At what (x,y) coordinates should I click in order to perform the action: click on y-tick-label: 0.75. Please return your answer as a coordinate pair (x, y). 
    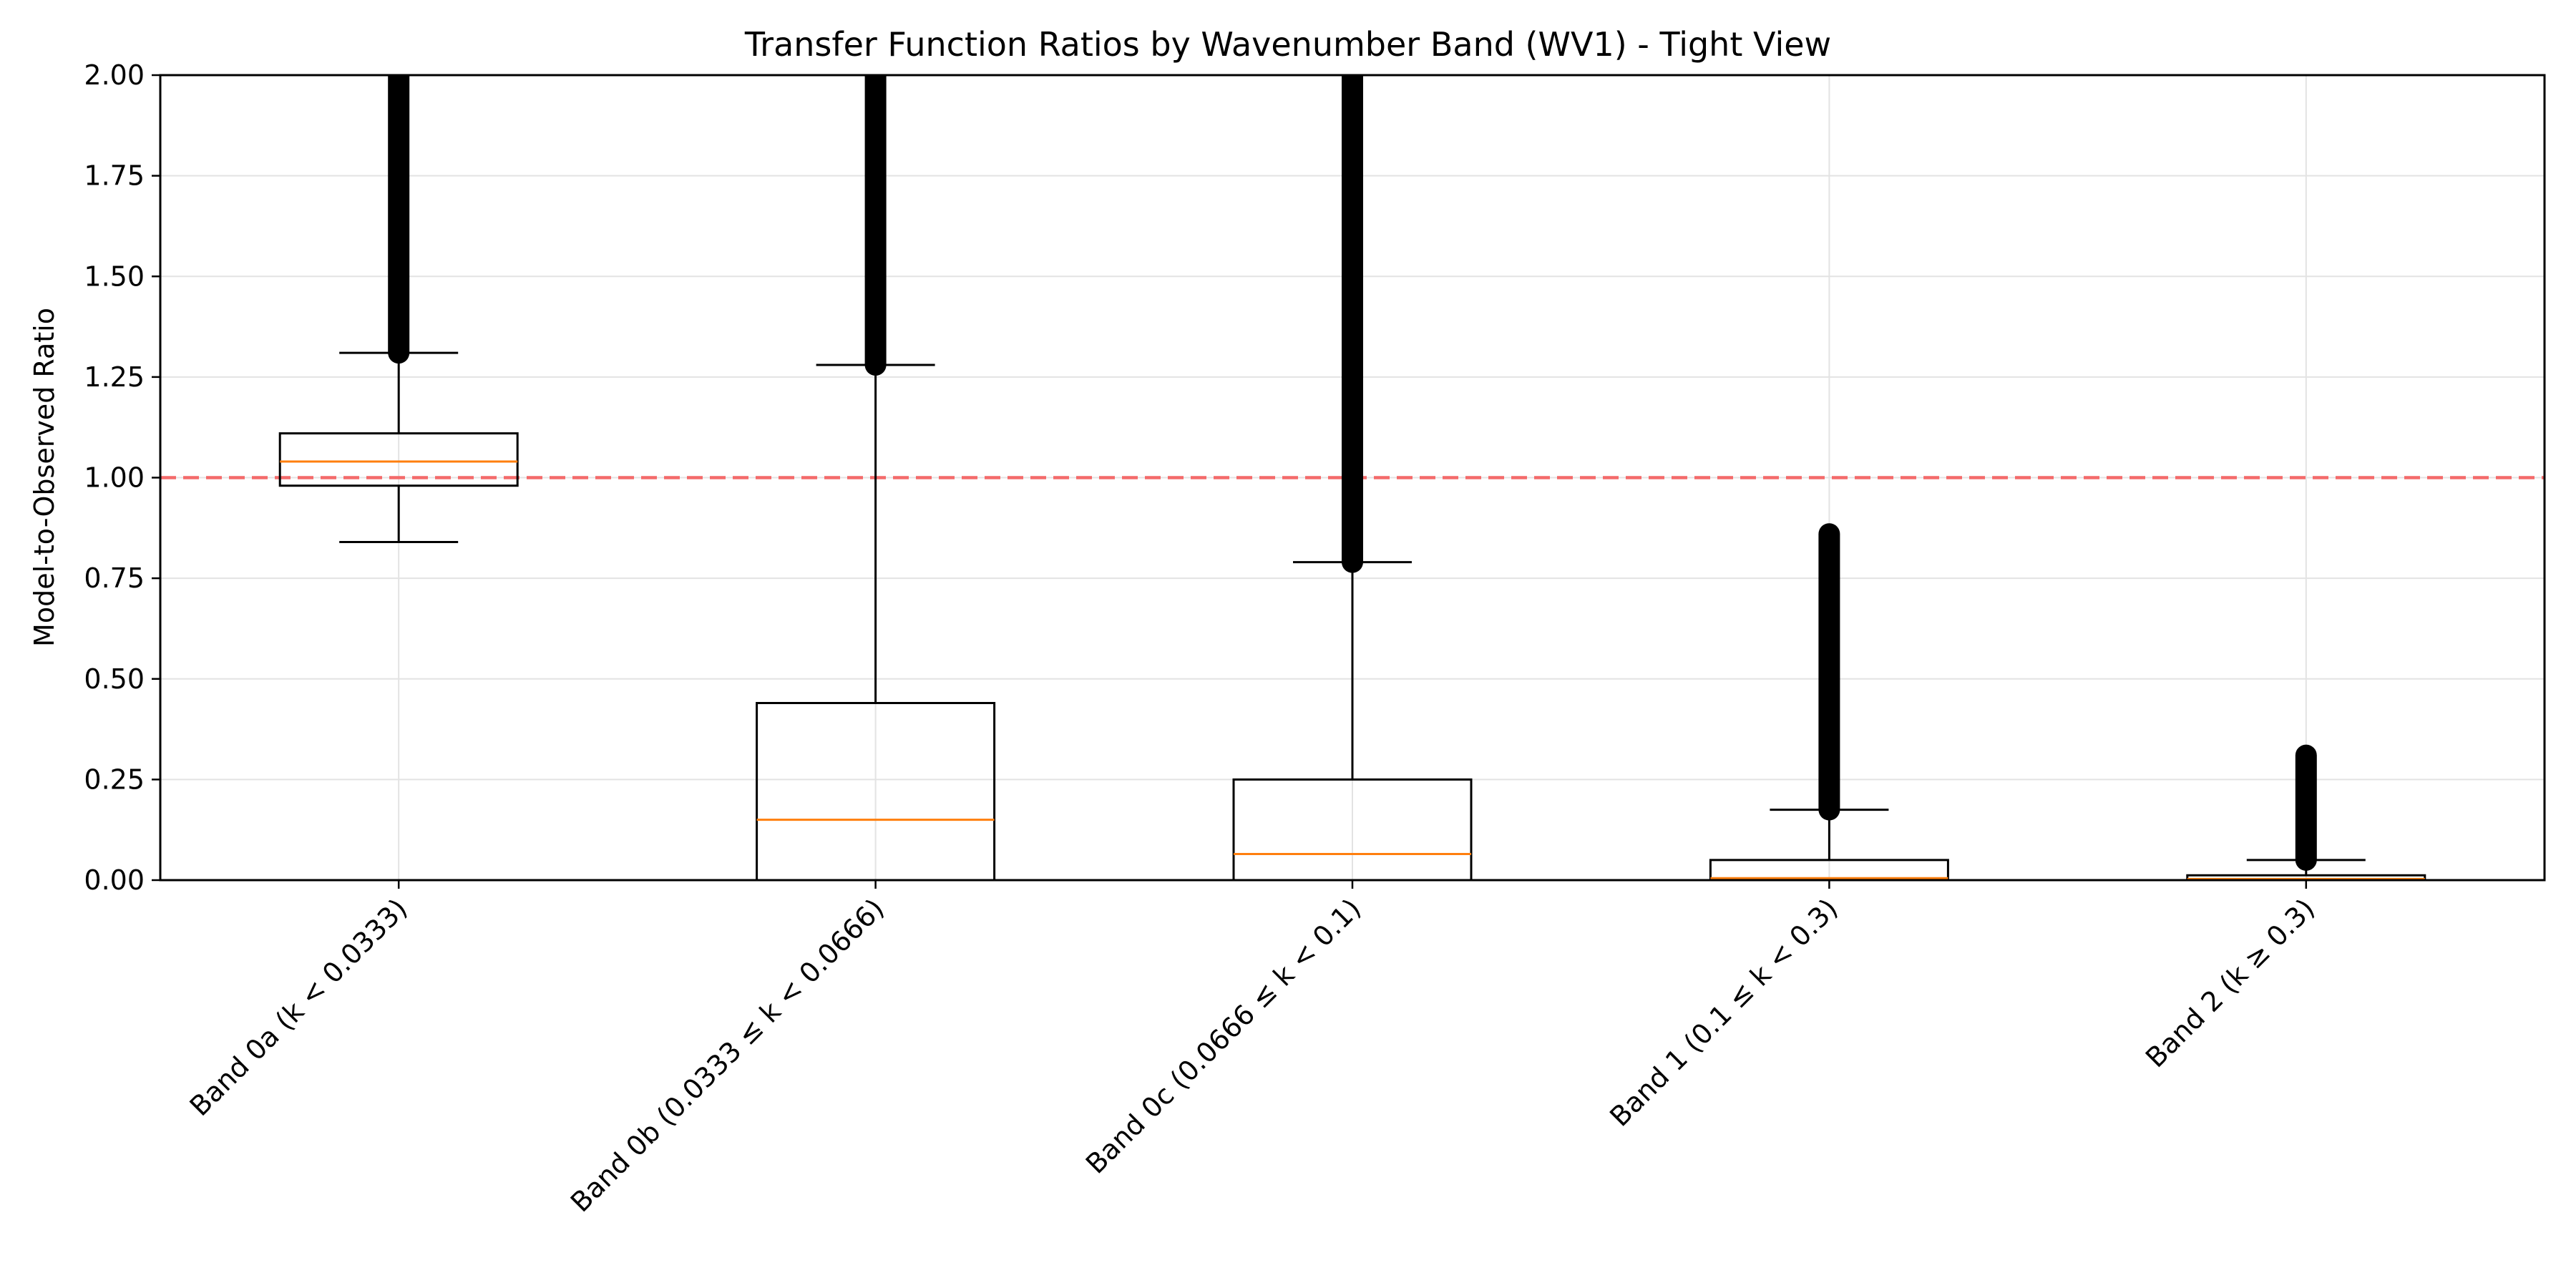
    Looking at the image, I should click on (114, 578).